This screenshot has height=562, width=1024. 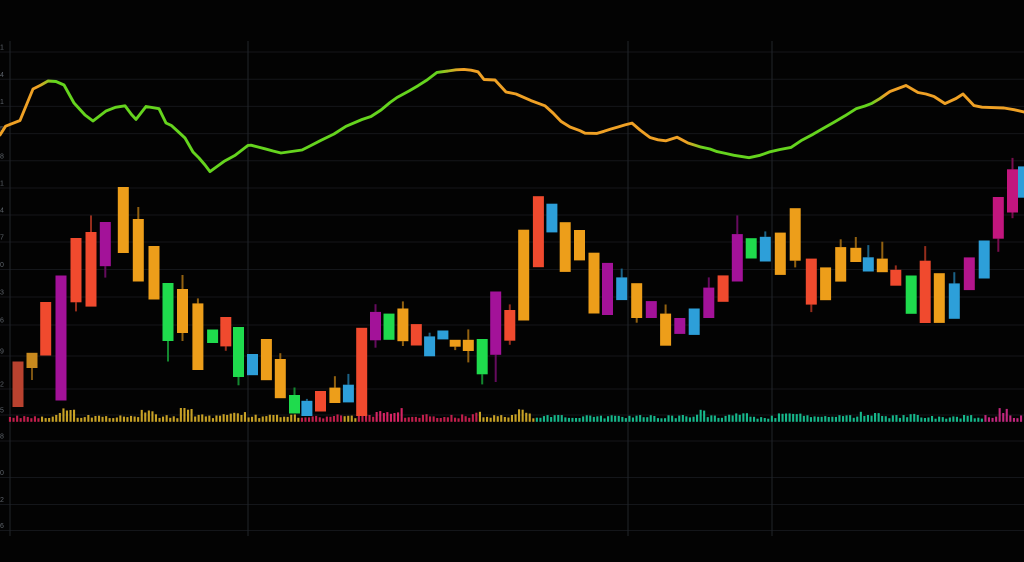 What do you see at coordinates (2, 352) in the screenshot?
I see `svg-text: 9` at bounding box center [2, 352].